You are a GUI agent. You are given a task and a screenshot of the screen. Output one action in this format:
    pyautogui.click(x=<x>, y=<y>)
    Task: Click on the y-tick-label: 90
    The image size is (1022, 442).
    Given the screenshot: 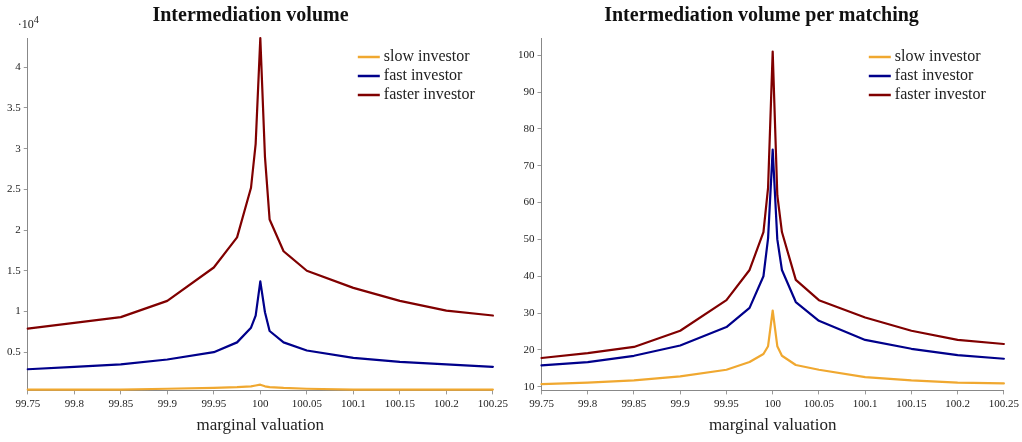 What is the action you would take?
    pyautogui.click(x=529, y=91)
    